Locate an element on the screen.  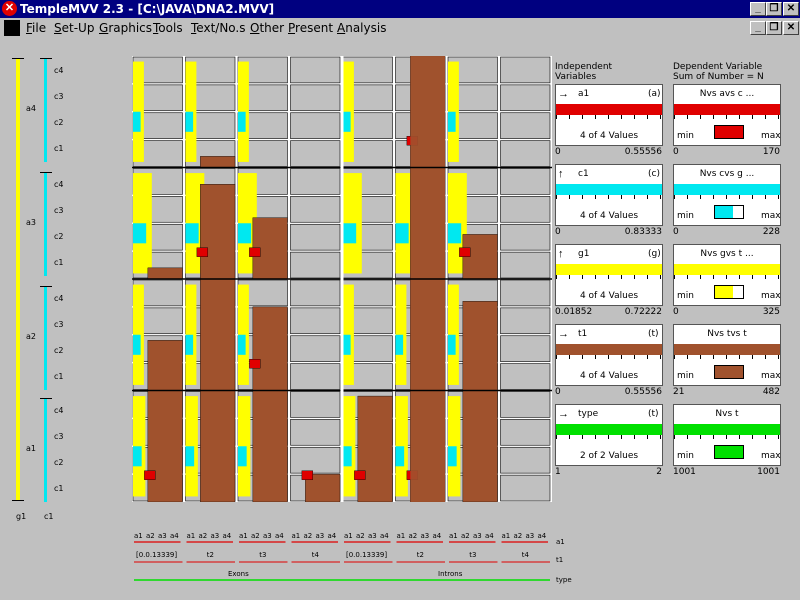
menu-tools: Tools is located at coordinates (168, 28).